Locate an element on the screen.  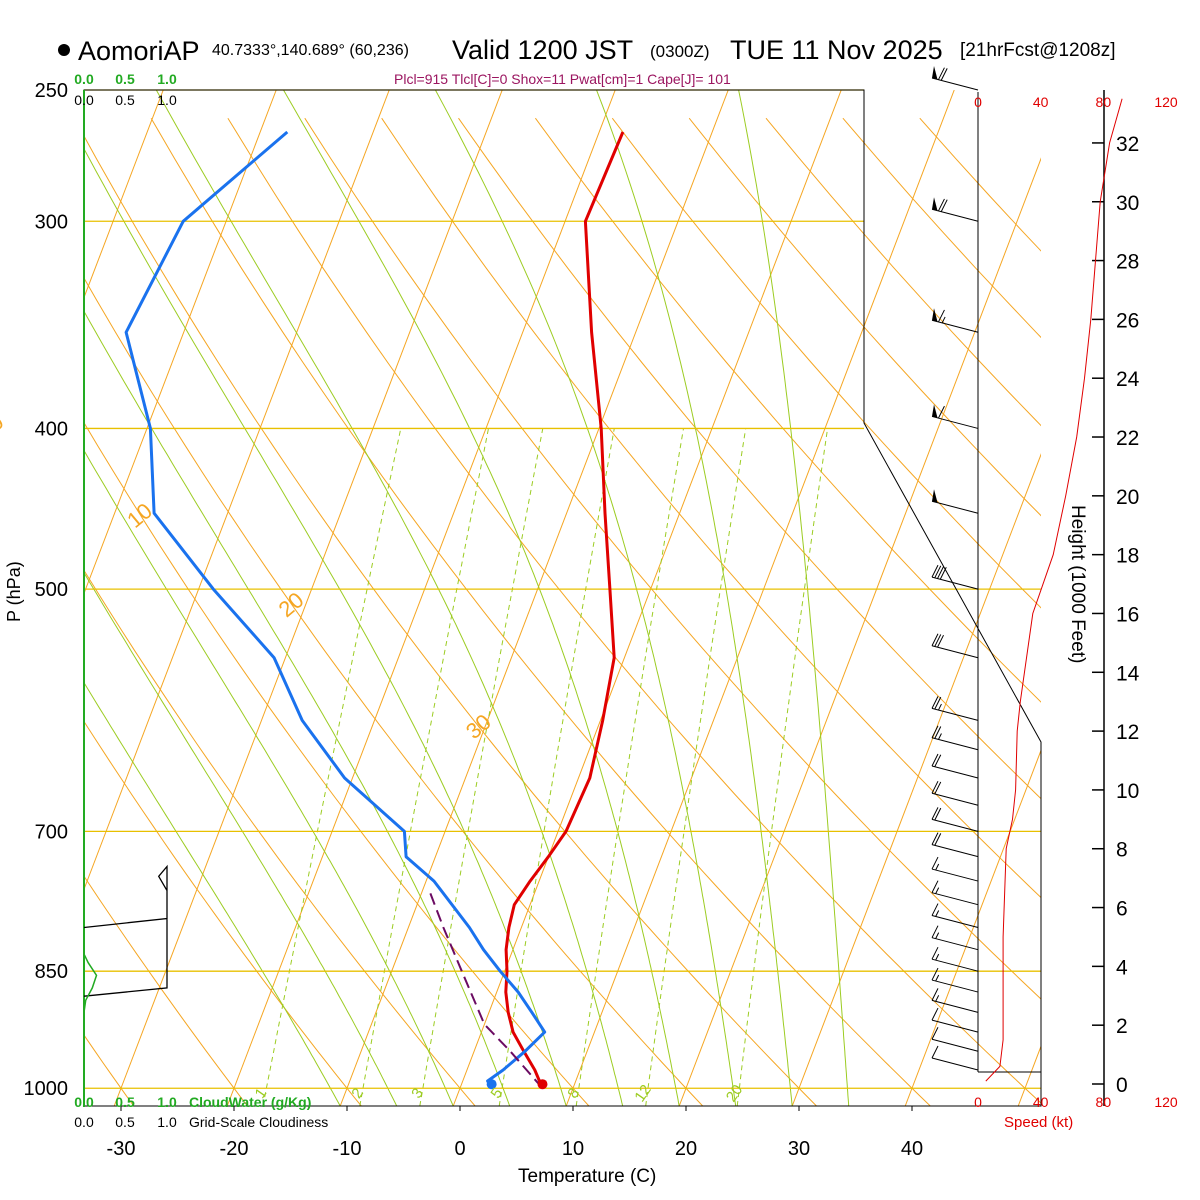
temperature-tick-label: -20 is located at coordinates (234, 1149).